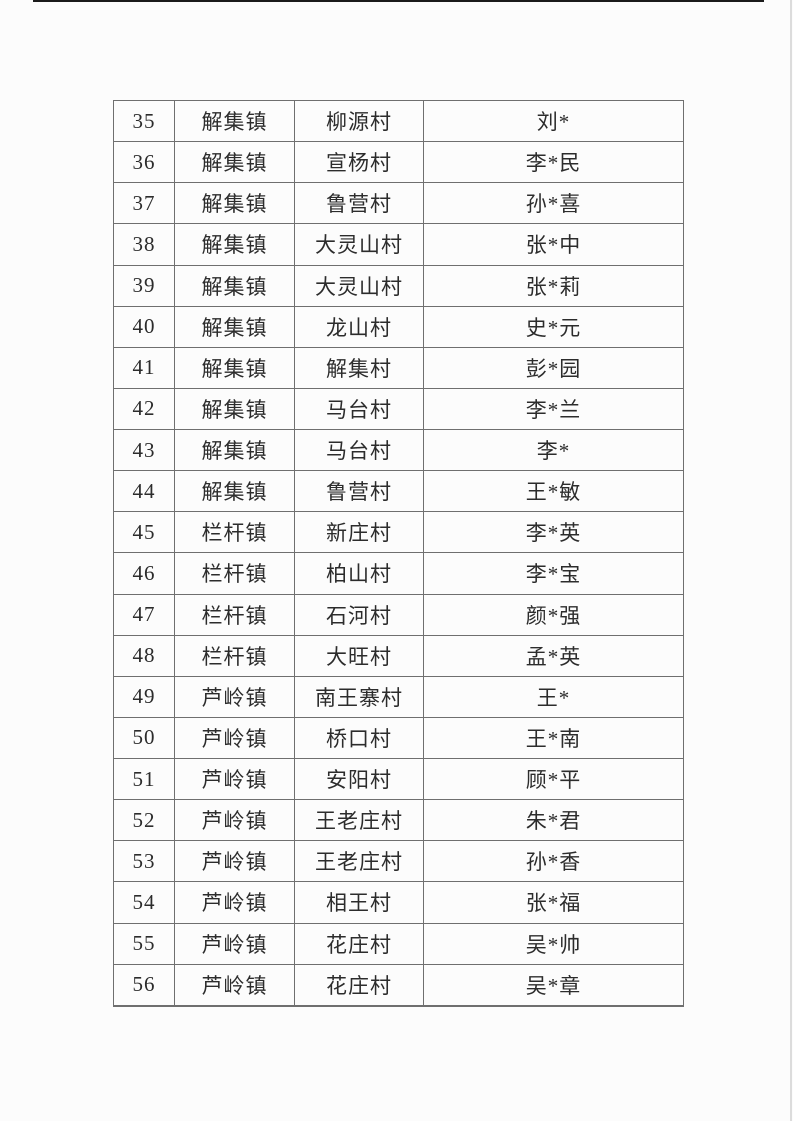 The image size is (793, 1121). I want to click on cell-person-name: 李*兰, so click(553, 409).